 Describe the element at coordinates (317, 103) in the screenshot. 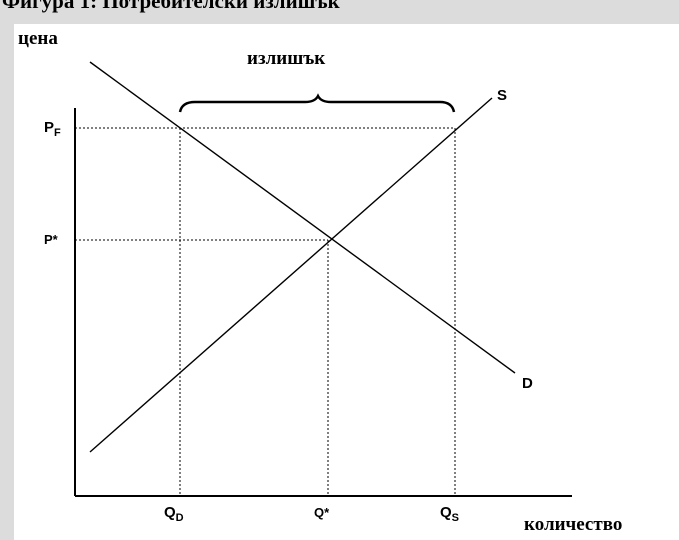

I see `surplus-brace` at that location.